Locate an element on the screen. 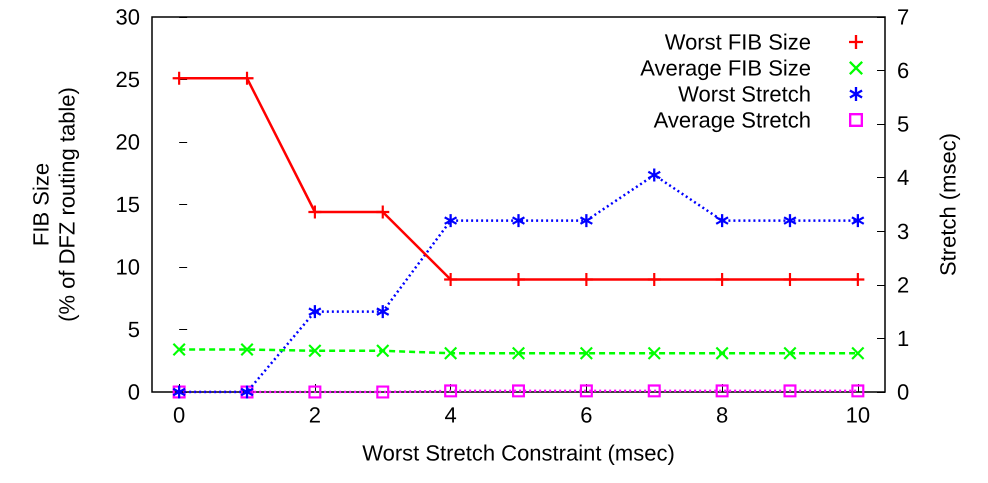 This screenshot has width=988, height=483. y2-tick-label: 5 is located at coordinates (903, 124).